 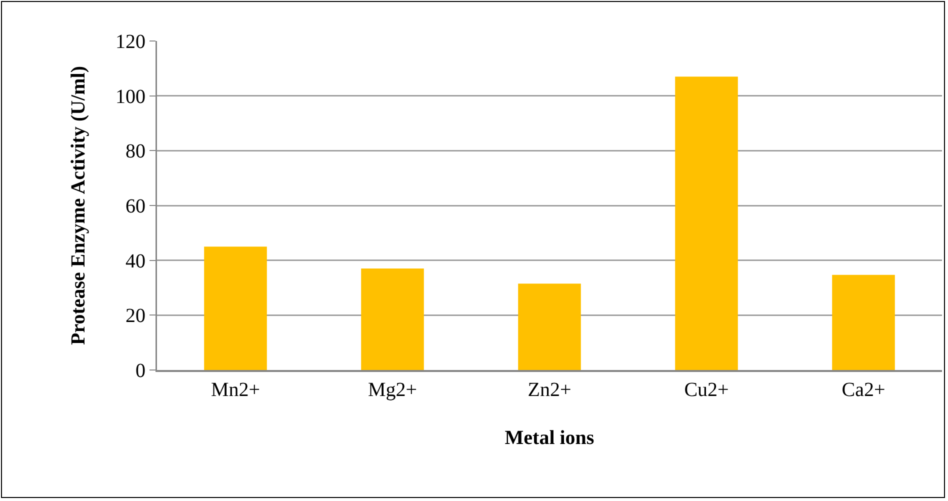 What do you see at coordinates (864, 390) in the screenshot?
I see `x-tick-label: Ca2+` at bounding box center [864, 390].